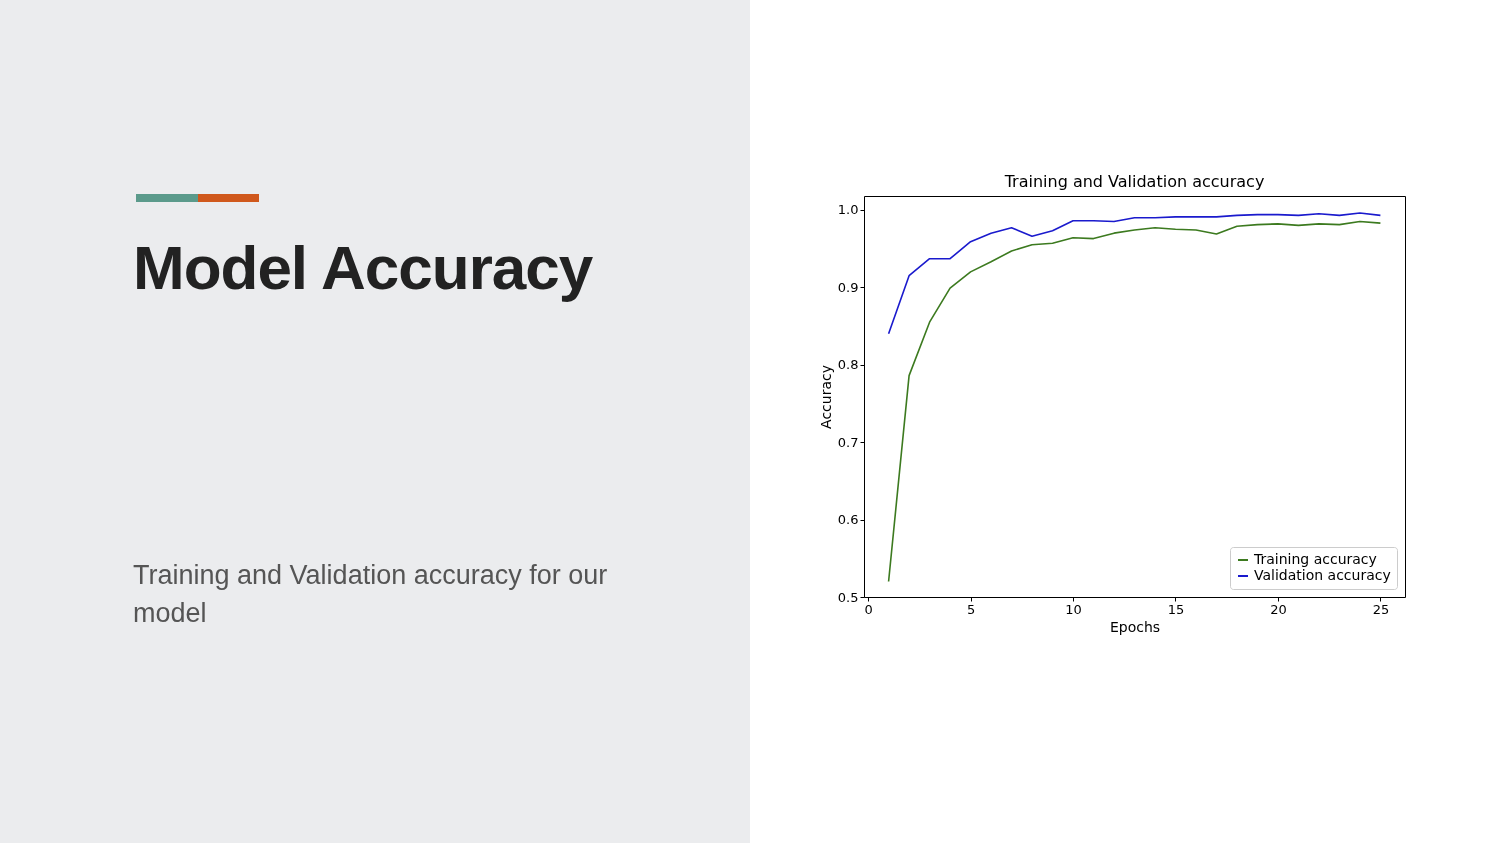 This screenshot has width=1500, height=843. Describe the element at coordinates (1134, 181) in the screenshot. I see `chart-title: Training and Validation accuracy` at that location.